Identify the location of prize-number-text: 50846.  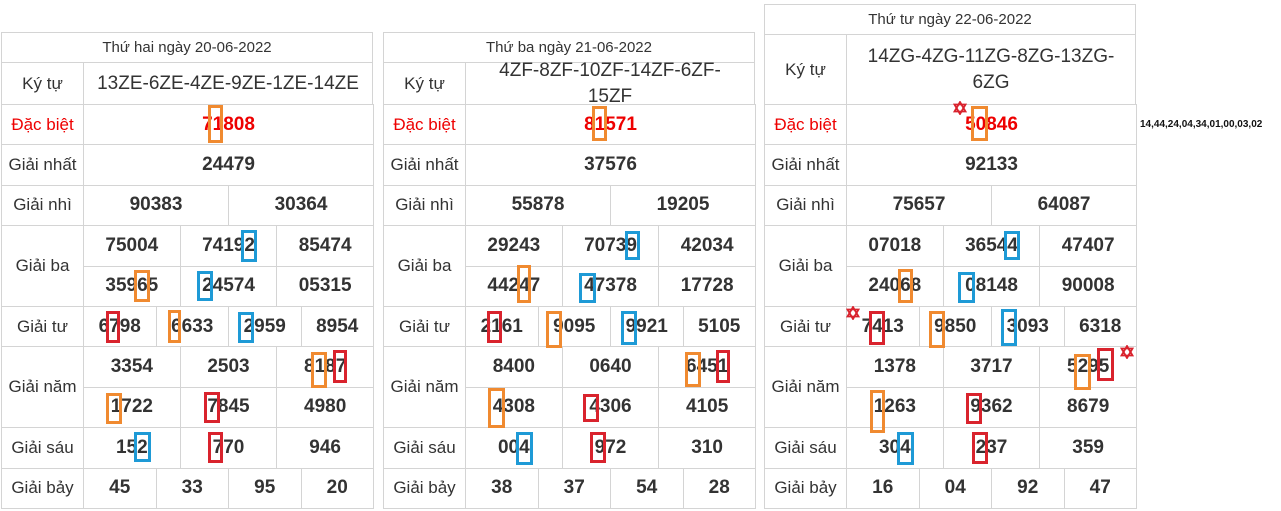
(991, 124).